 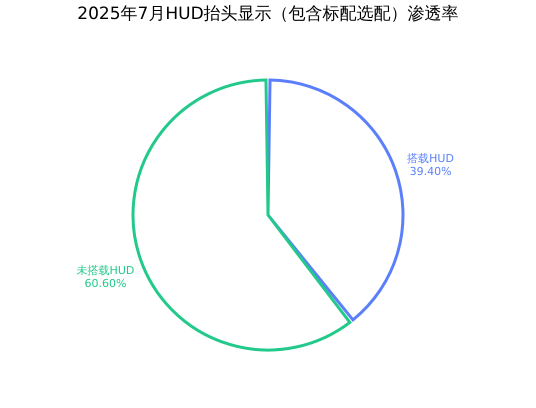 What do you see at coordinates (430, 158) in the screenshot?
I see `slice-label: 搭载HUD` at bounding box center [430, 158].